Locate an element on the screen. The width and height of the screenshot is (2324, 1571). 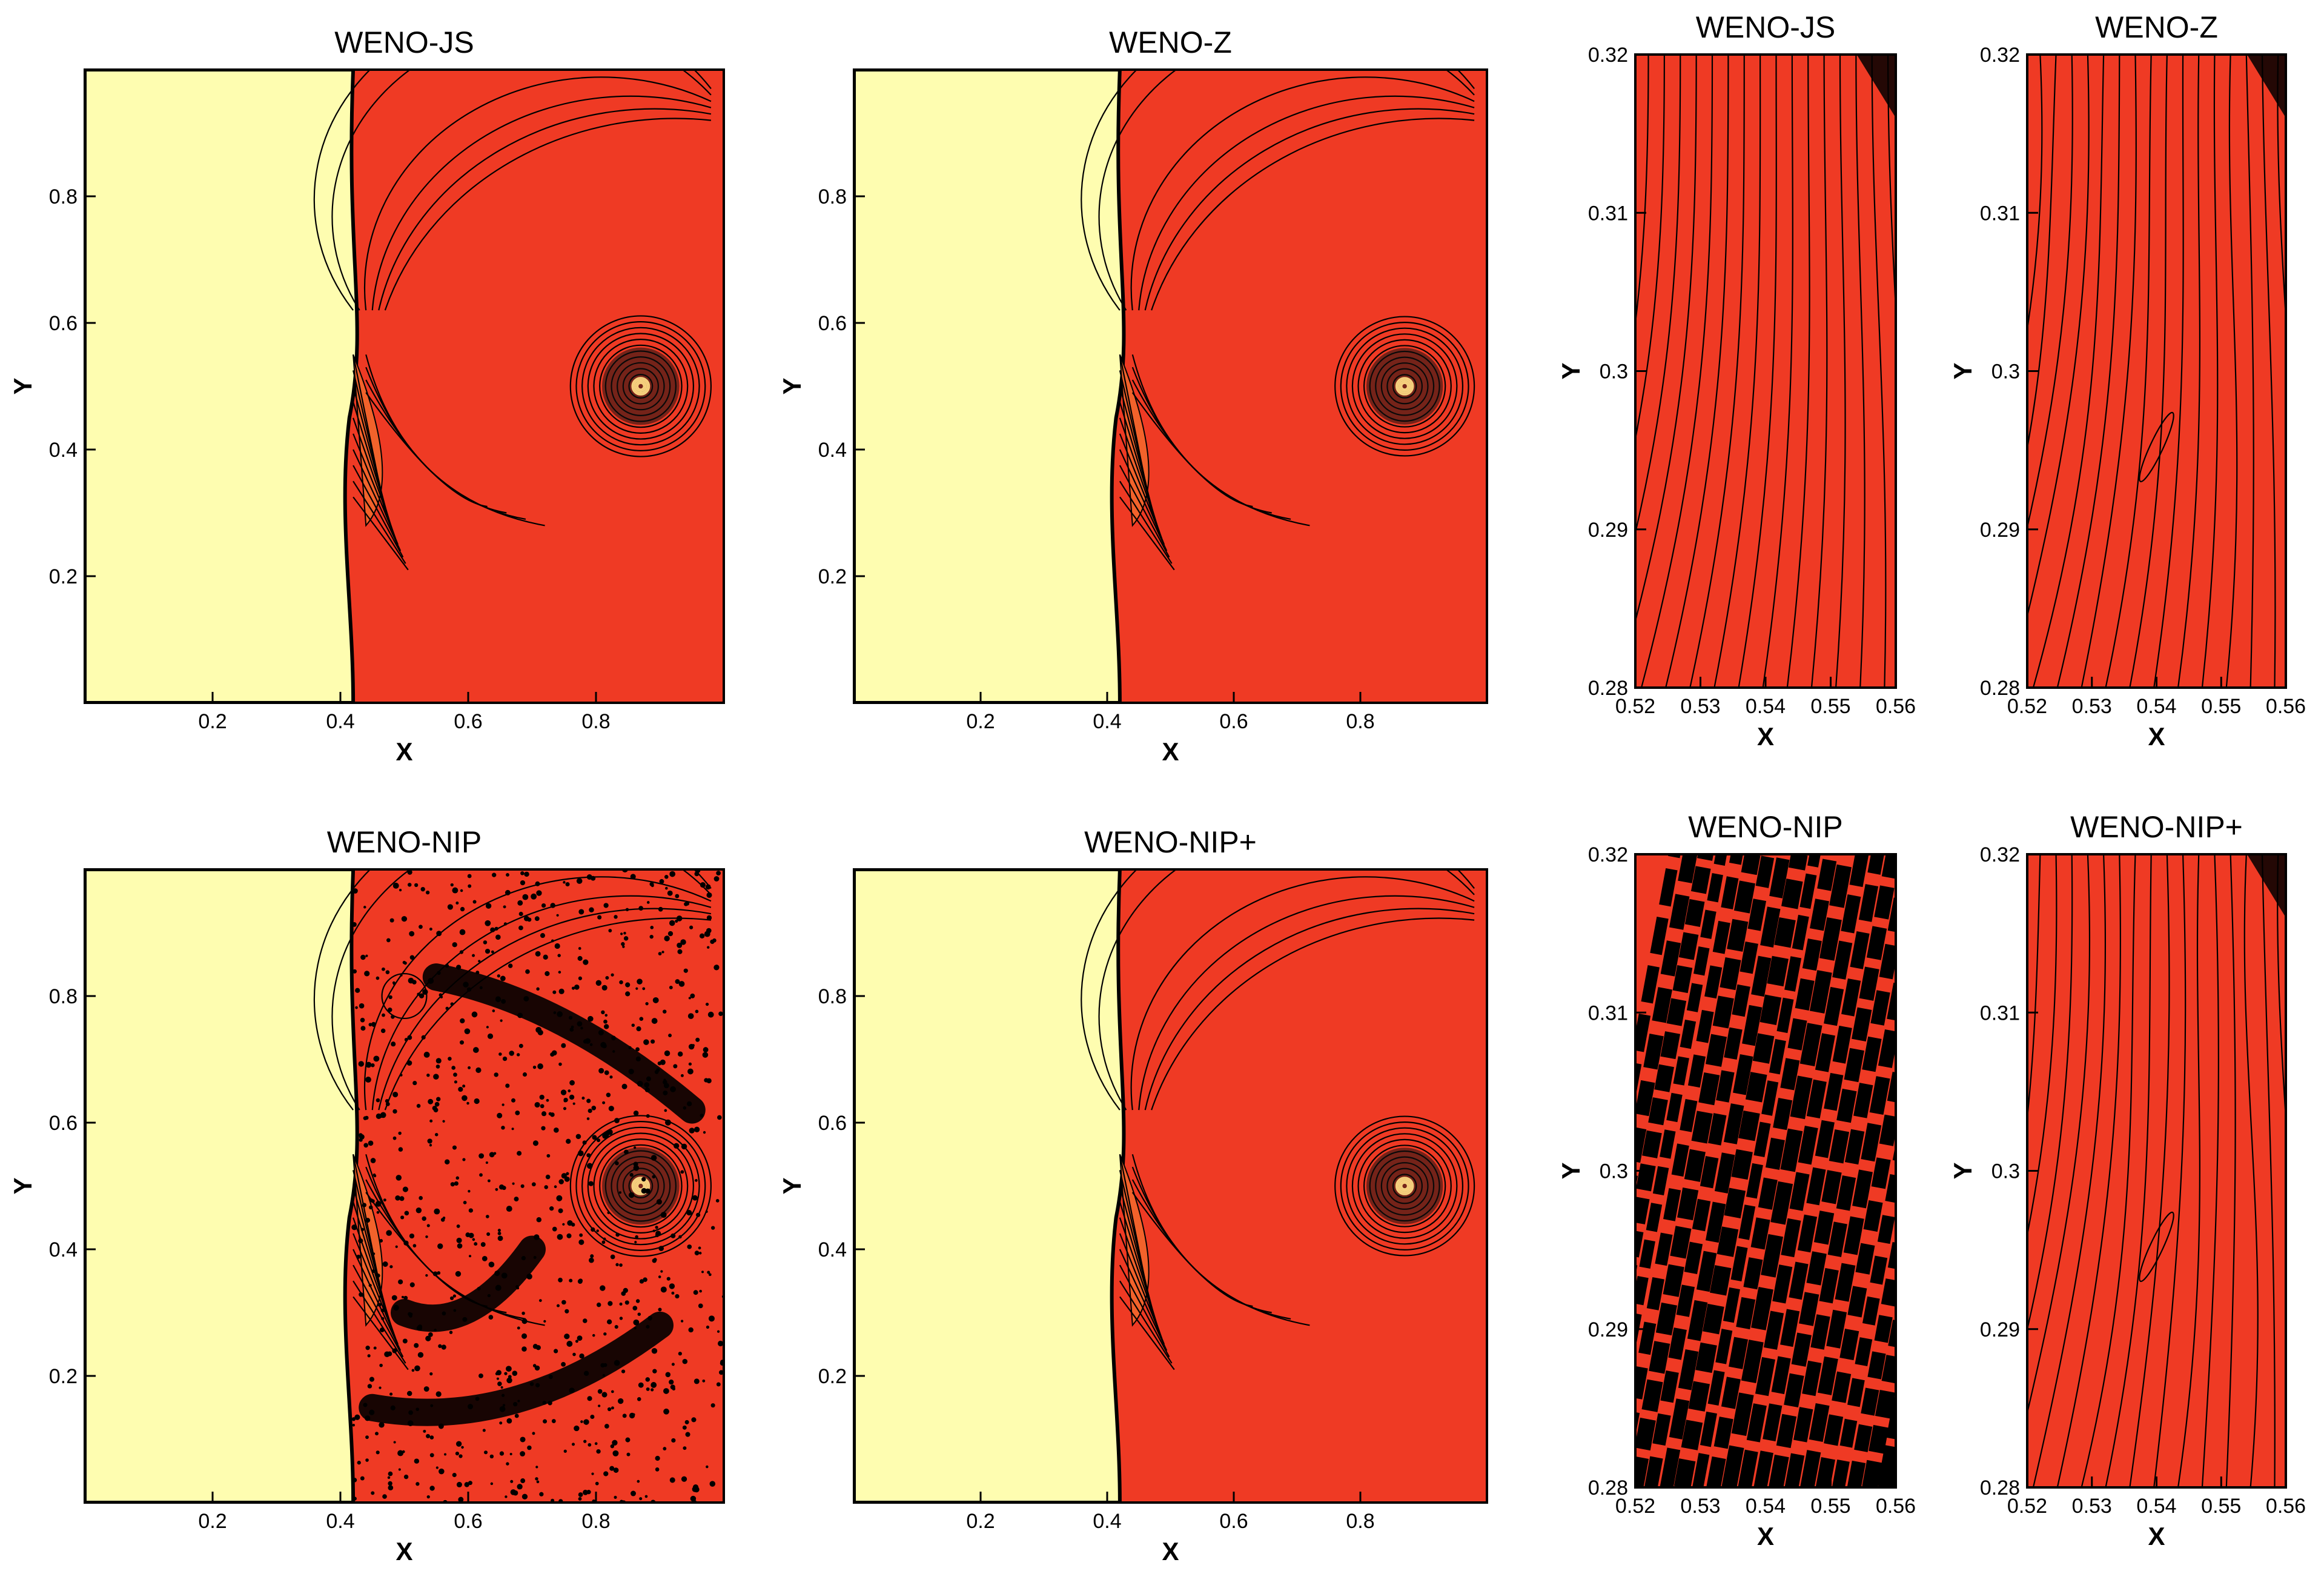
y-tick-label: 0.28 is located at coordinates (1608, 1488).